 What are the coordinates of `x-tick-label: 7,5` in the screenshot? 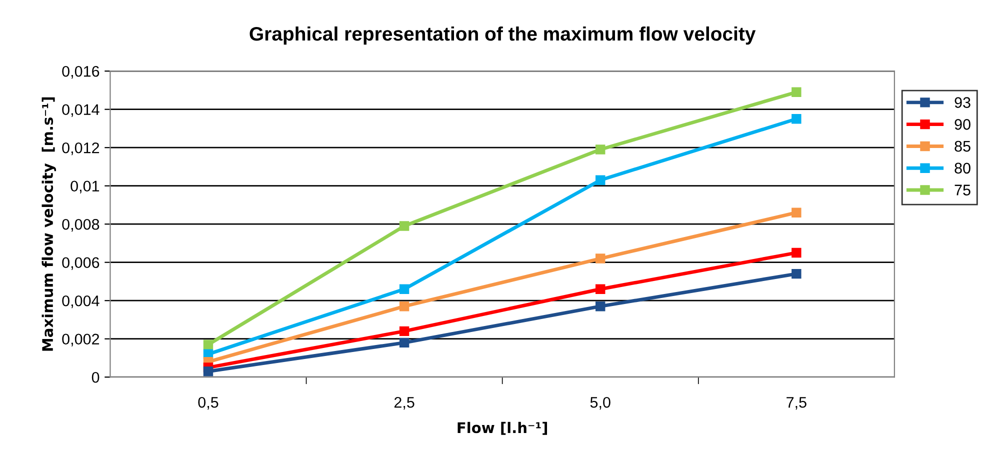 It's located at (796, 403).